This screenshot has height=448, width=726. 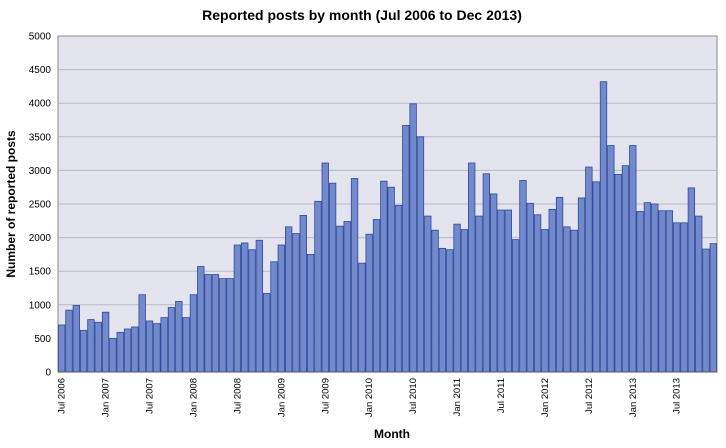 What do you see at coordinates (40, 272) in the screenshot?
I see `y-tick-label: 1500` at bounding box center [40, 272].